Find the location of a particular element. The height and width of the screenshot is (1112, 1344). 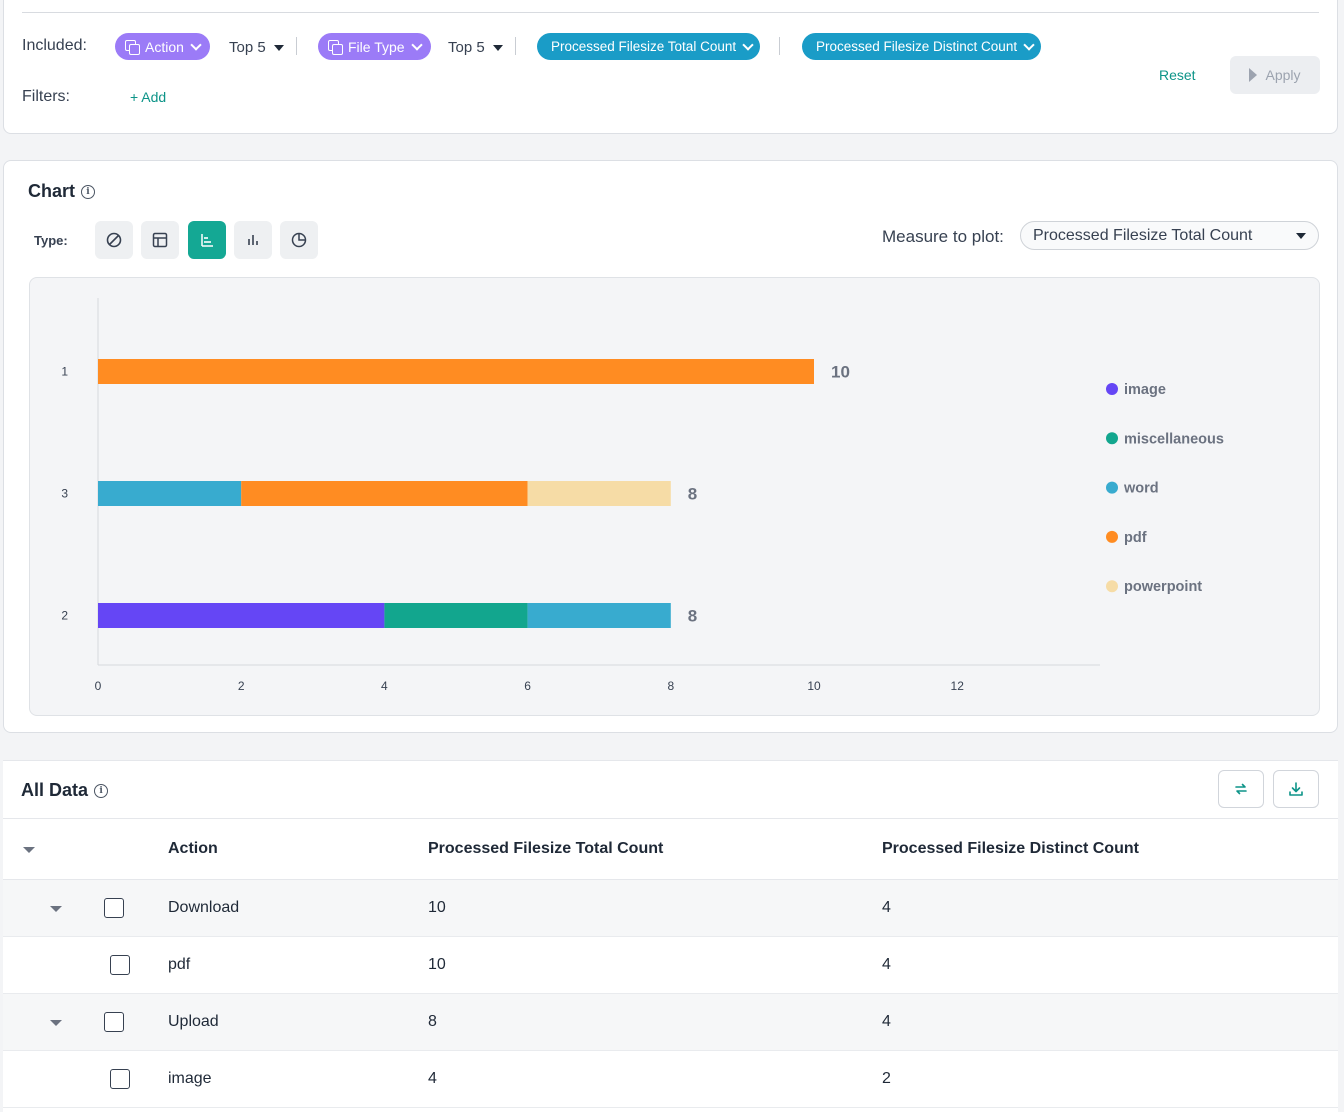

chart-type-horizontal-bar-button is located at coordinates (207, 240).